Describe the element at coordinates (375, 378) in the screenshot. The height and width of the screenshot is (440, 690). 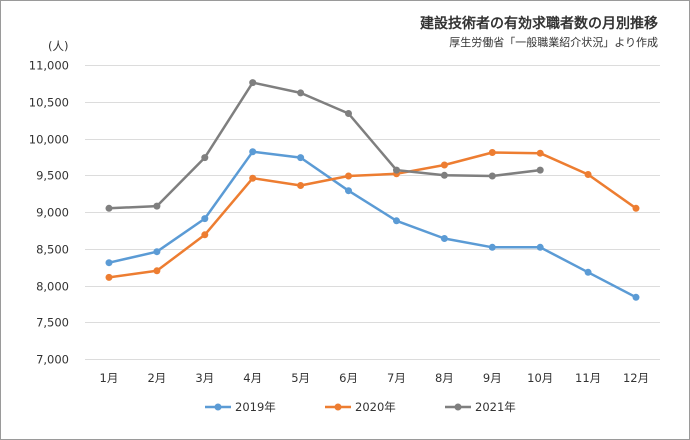
I see `x-axis-ticks: 1月 2月 3月 4月 5月 6月 7月 8月 9月 10月 11月 12月` at that location.